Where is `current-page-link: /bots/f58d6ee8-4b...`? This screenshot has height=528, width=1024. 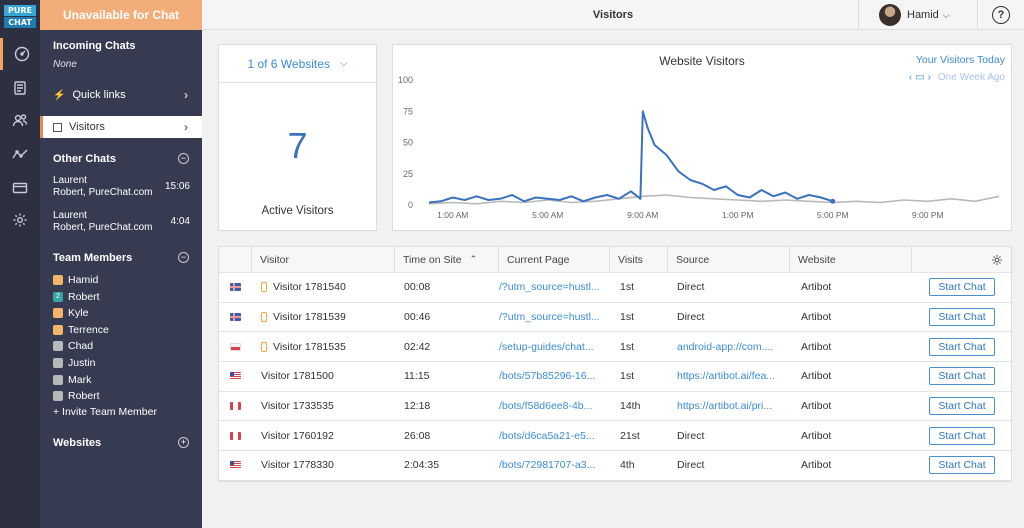 current-page-link: /bots/f58d6ee8-4b... is located at coordinates (546, 406).